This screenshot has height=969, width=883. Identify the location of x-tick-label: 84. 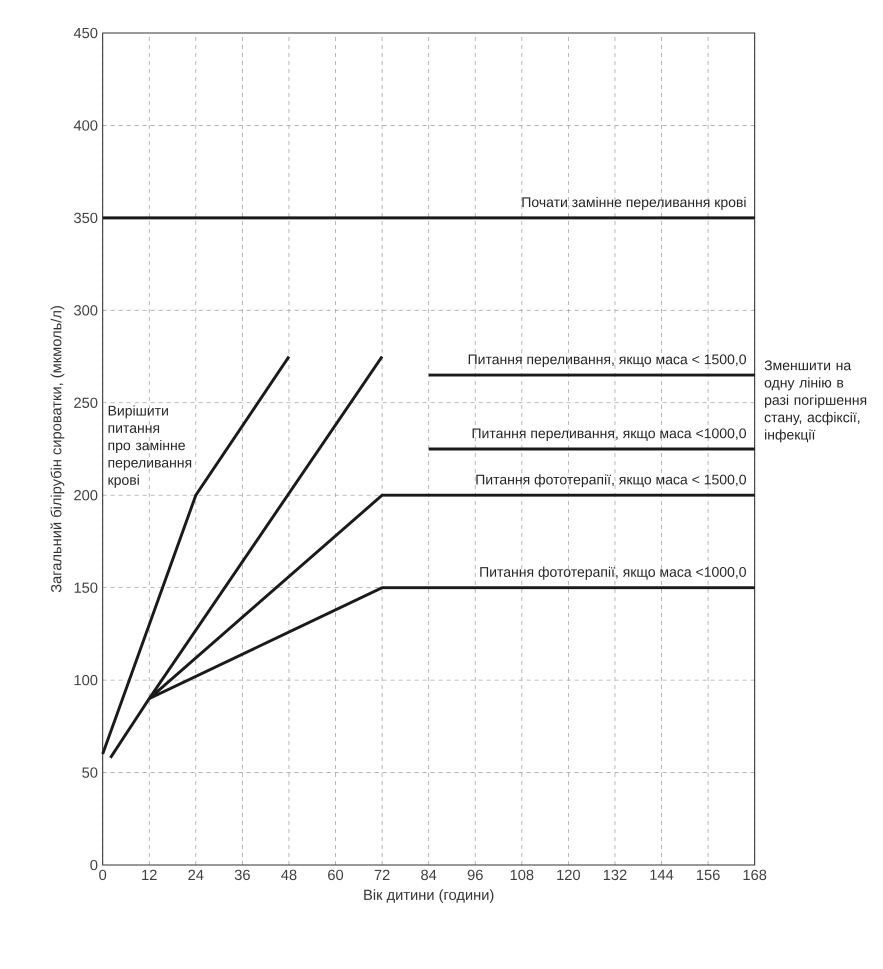
(428, 875).